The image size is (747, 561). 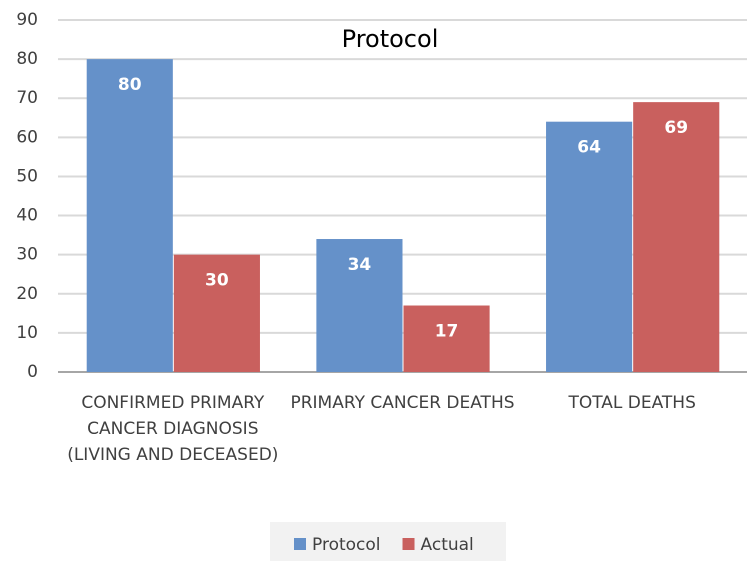 What do you see at coordinates (27, 98) in the screenshot?
I see `y-tick-label: 70` at bounding box center [27, 98].